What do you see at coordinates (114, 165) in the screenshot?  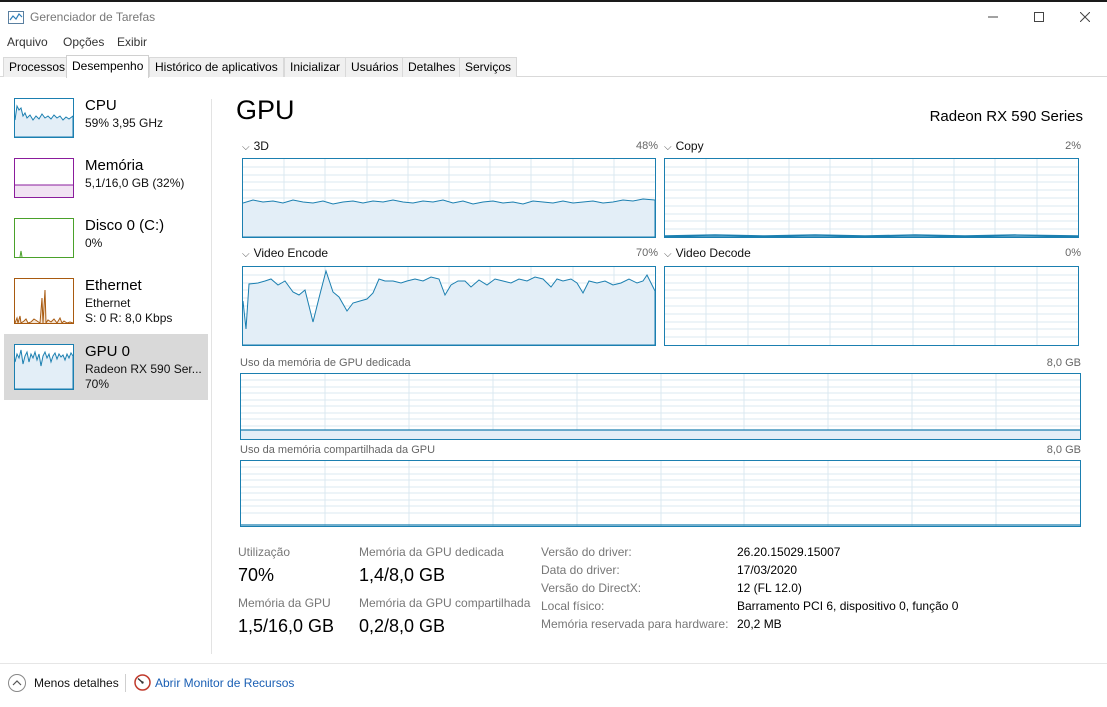 I see `sidebar-title: Memória` at bounding box center [114, 165].